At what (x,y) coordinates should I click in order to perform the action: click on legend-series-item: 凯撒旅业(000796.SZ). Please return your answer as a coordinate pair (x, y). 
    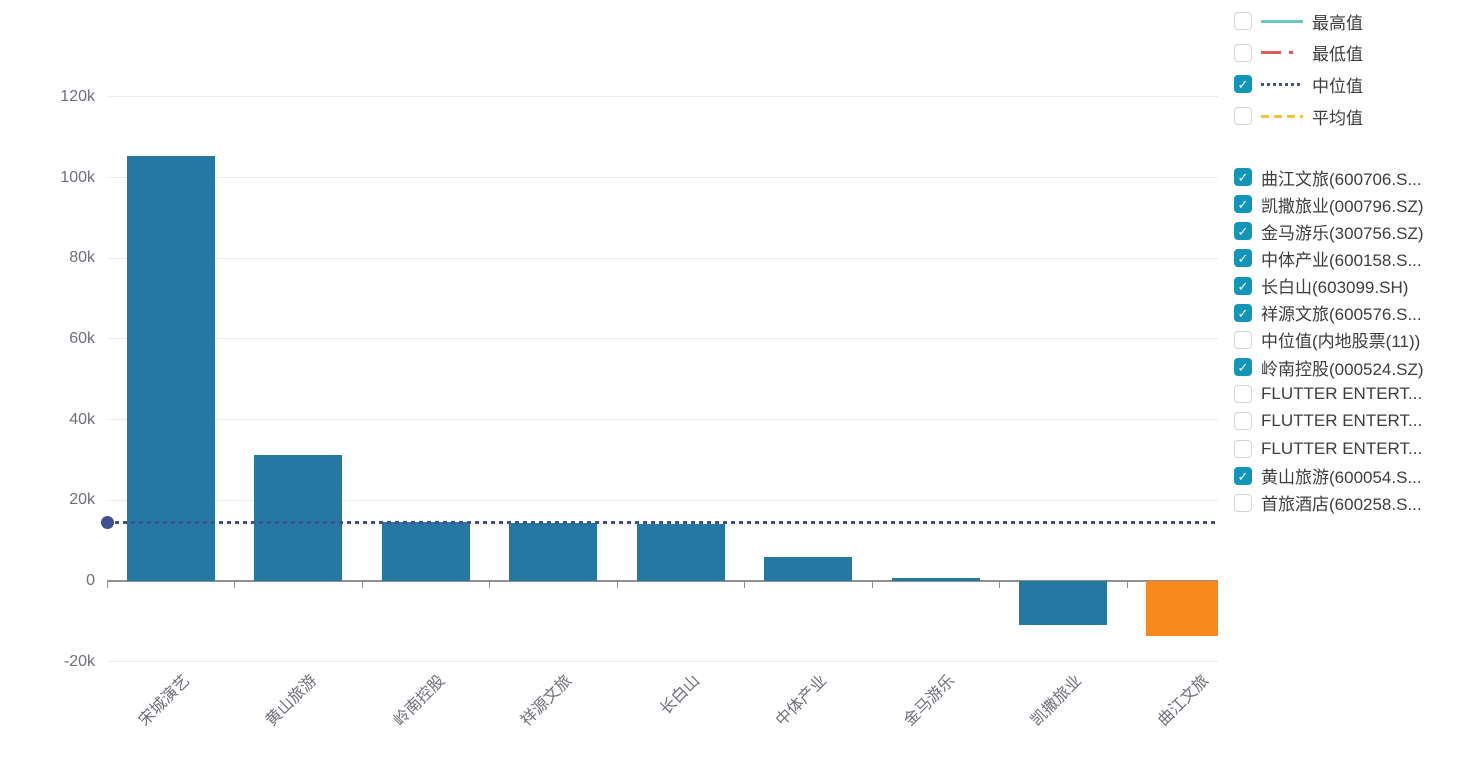
    Looking at the image, I should click on (1329, 205).